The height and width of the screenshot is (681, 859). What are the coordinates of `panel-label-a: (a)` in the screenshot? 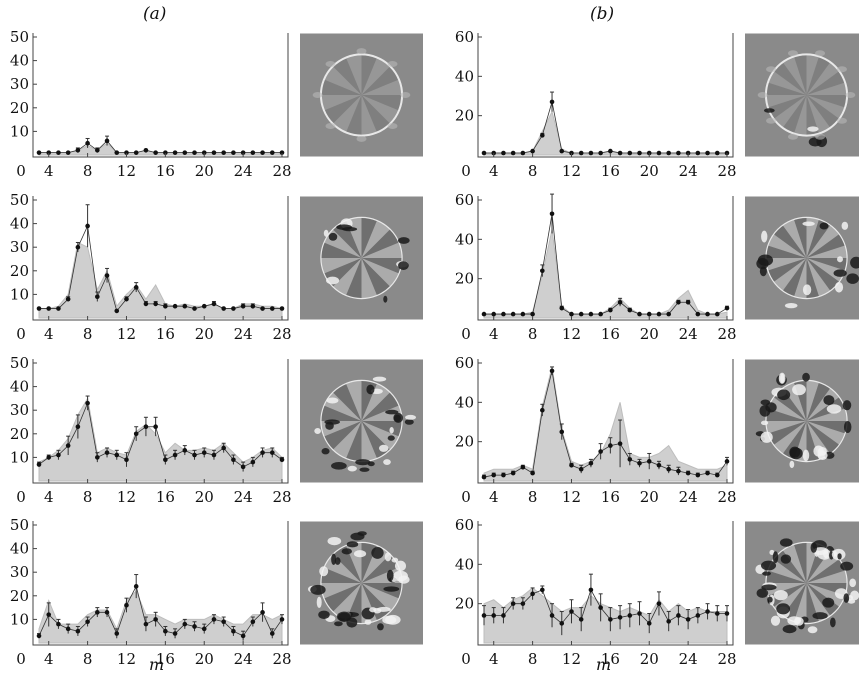 It's located at (155, 14).